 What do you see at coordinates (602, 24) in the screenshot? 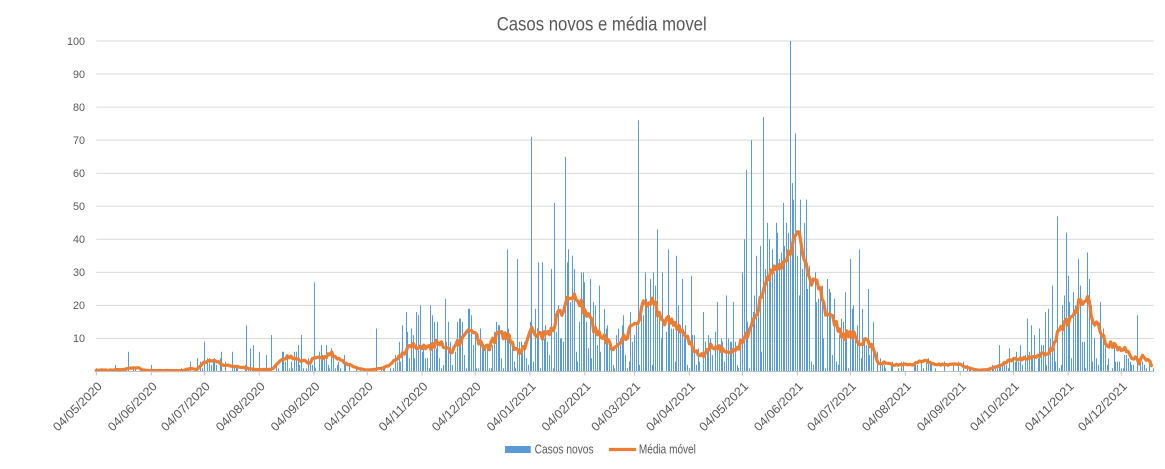
I see `svg-text: Casos novos e média movel` at bounding box center [602, 24].